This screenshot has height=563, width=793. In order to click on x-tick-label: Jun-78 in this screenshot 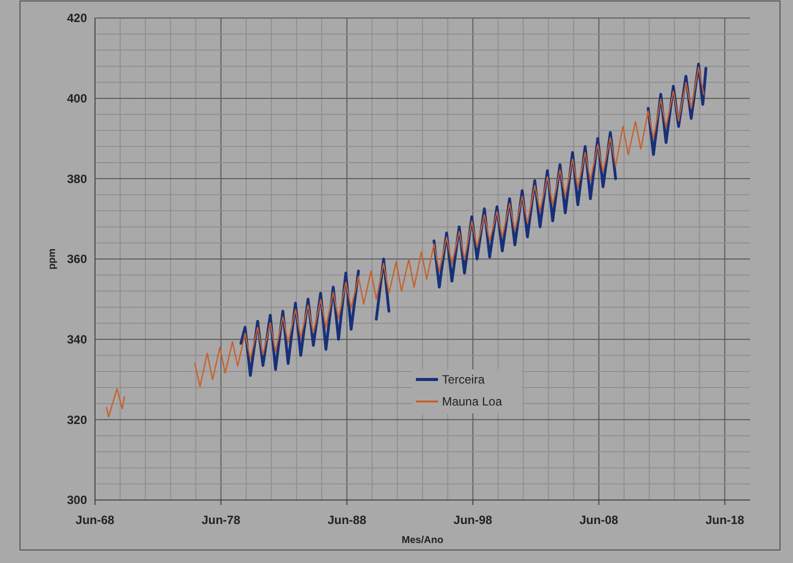, I will do `click(221, 520)`.